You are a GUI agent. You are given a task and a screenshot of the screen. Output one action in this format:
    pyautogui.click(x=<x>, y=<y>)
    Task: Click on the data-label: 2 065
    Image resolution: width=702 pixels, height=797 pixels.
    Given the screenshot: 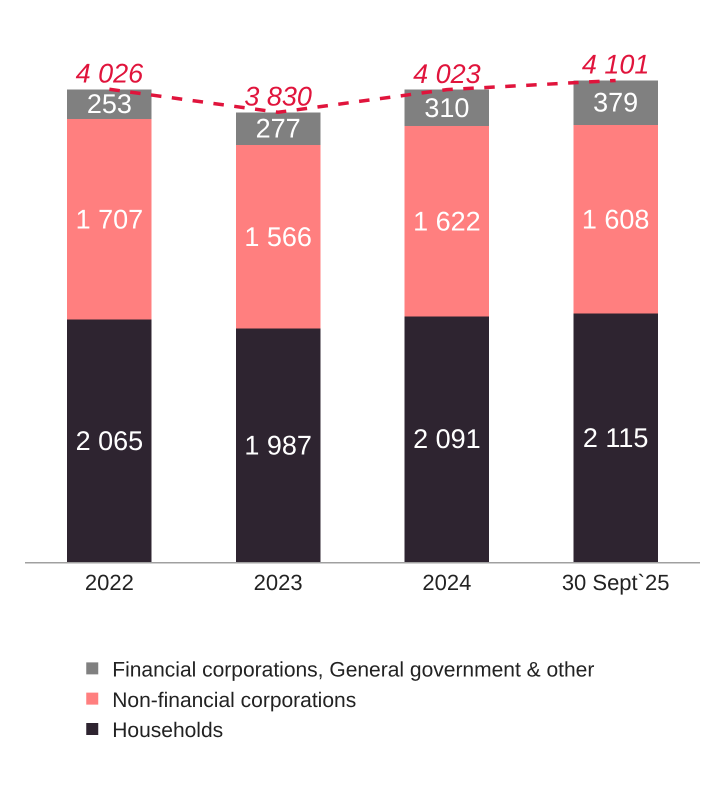 What is the action you would take?
    pyautogui.click(x=110, y=441)
    